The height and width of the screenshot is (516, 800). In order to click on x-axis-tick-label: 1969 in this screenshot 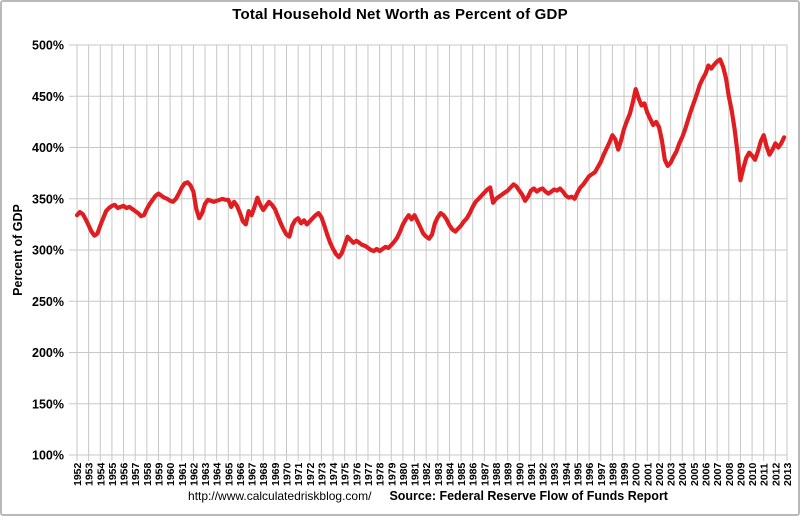, I will do `click(276, 474)`.